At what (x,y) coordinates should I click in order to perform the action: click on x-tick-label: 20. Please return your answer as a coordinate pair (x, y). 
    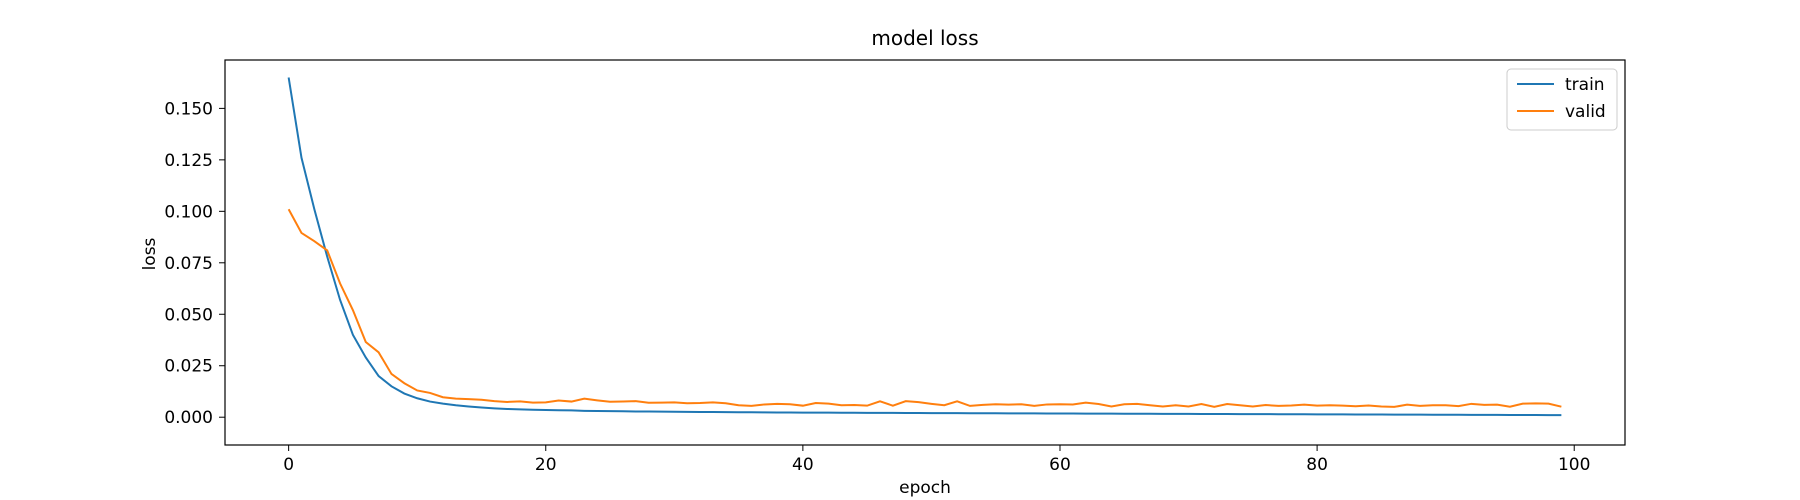
    Looking at the image, I should click on (546, 465).